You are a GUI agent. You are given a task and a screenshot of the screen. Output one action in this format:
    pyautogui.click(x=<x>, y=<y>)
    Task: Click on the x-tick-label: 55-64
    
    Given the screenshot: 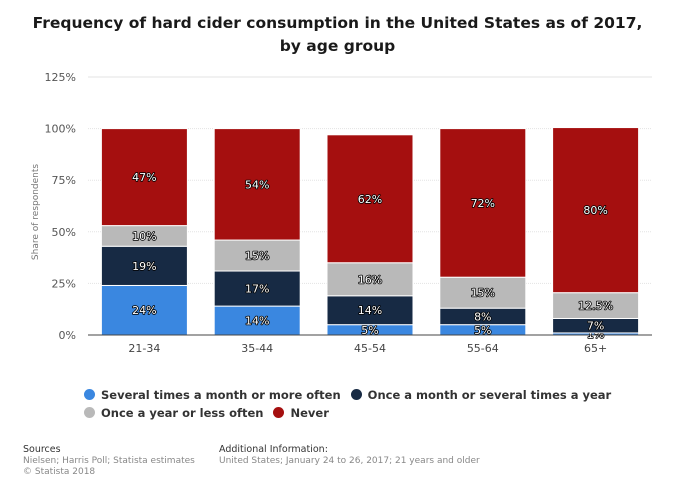 What is the action you would take?
    pyautogui.click(x=483, y=348)
    